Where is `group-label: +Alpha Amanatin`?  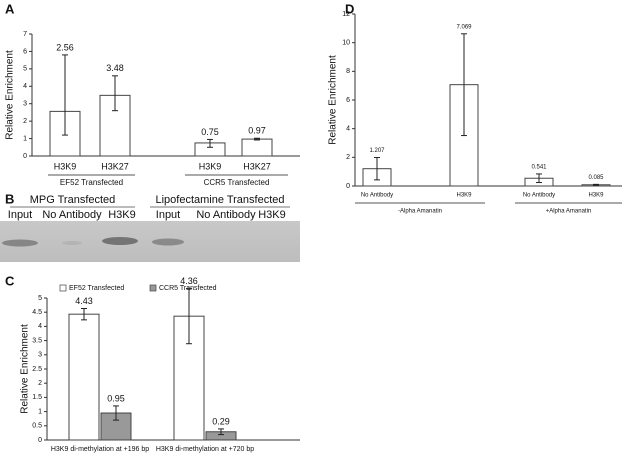
group-label: +Alpha Amanatin is located at coordinates (569, 212).